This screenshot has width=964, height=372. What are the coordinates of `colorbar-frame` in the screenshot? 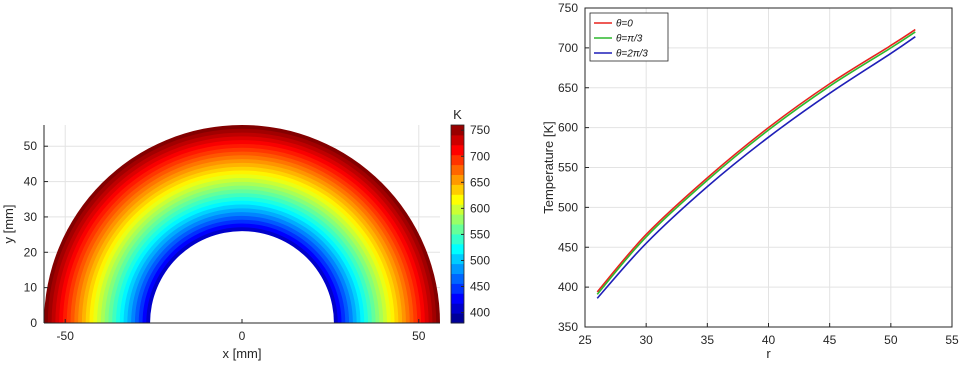 It's located at (457, 224).